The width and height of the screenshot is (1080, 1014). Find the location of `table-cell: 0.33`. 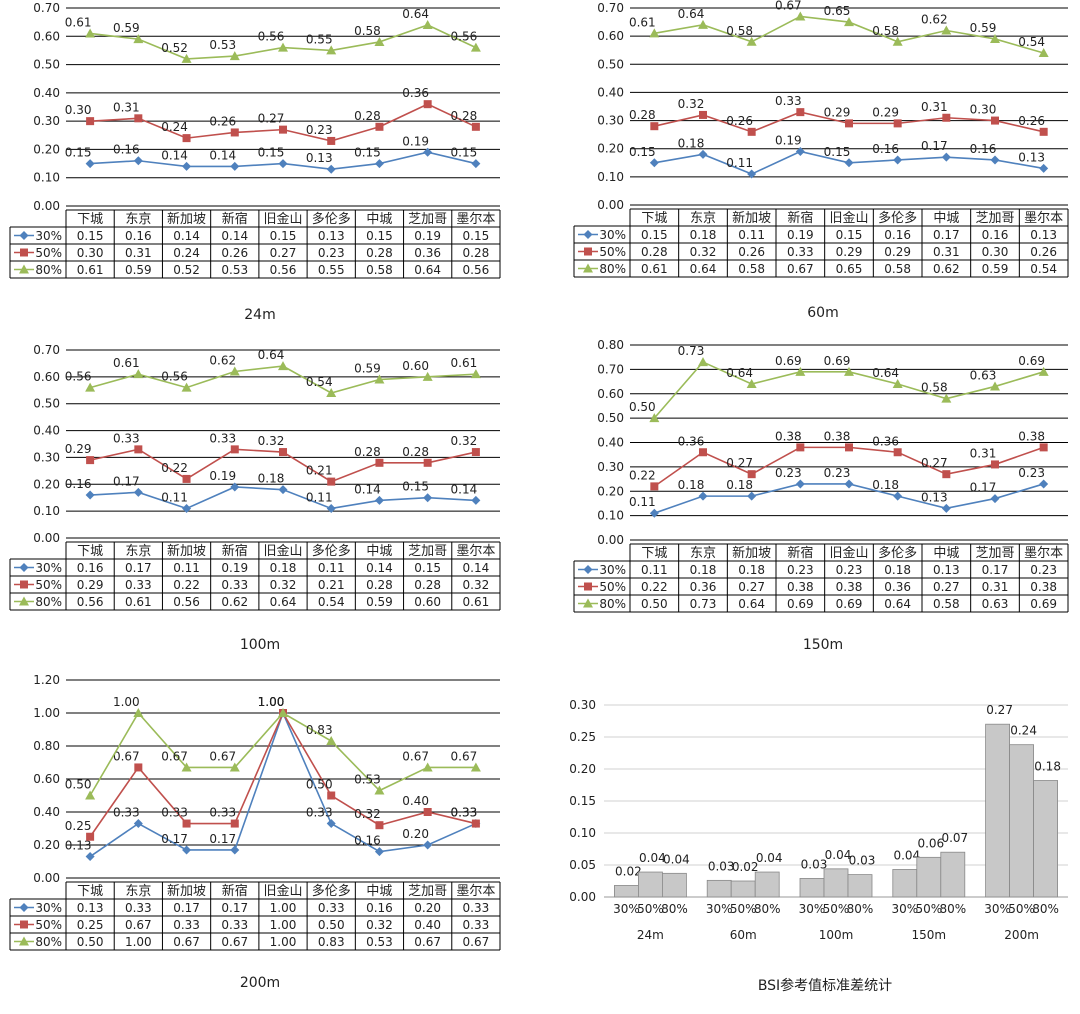

table-cell: 0.33 is located at coordinates (186, 925).